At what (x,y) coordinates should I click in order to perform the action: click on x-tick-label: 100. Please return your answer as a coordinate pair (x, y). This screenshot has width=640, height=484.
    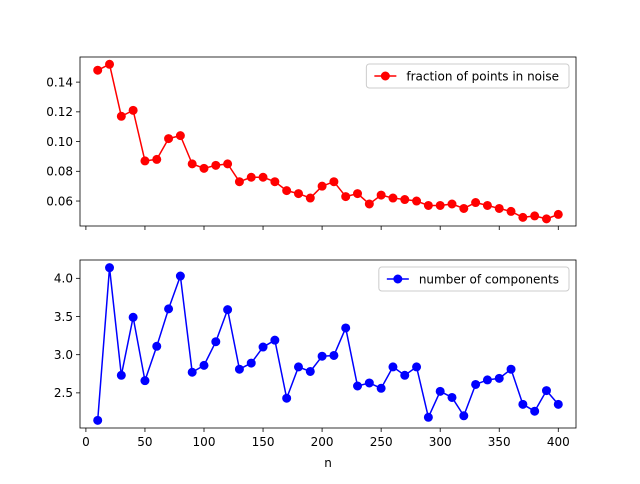
    Looking at the image, I should click on (204, 442).